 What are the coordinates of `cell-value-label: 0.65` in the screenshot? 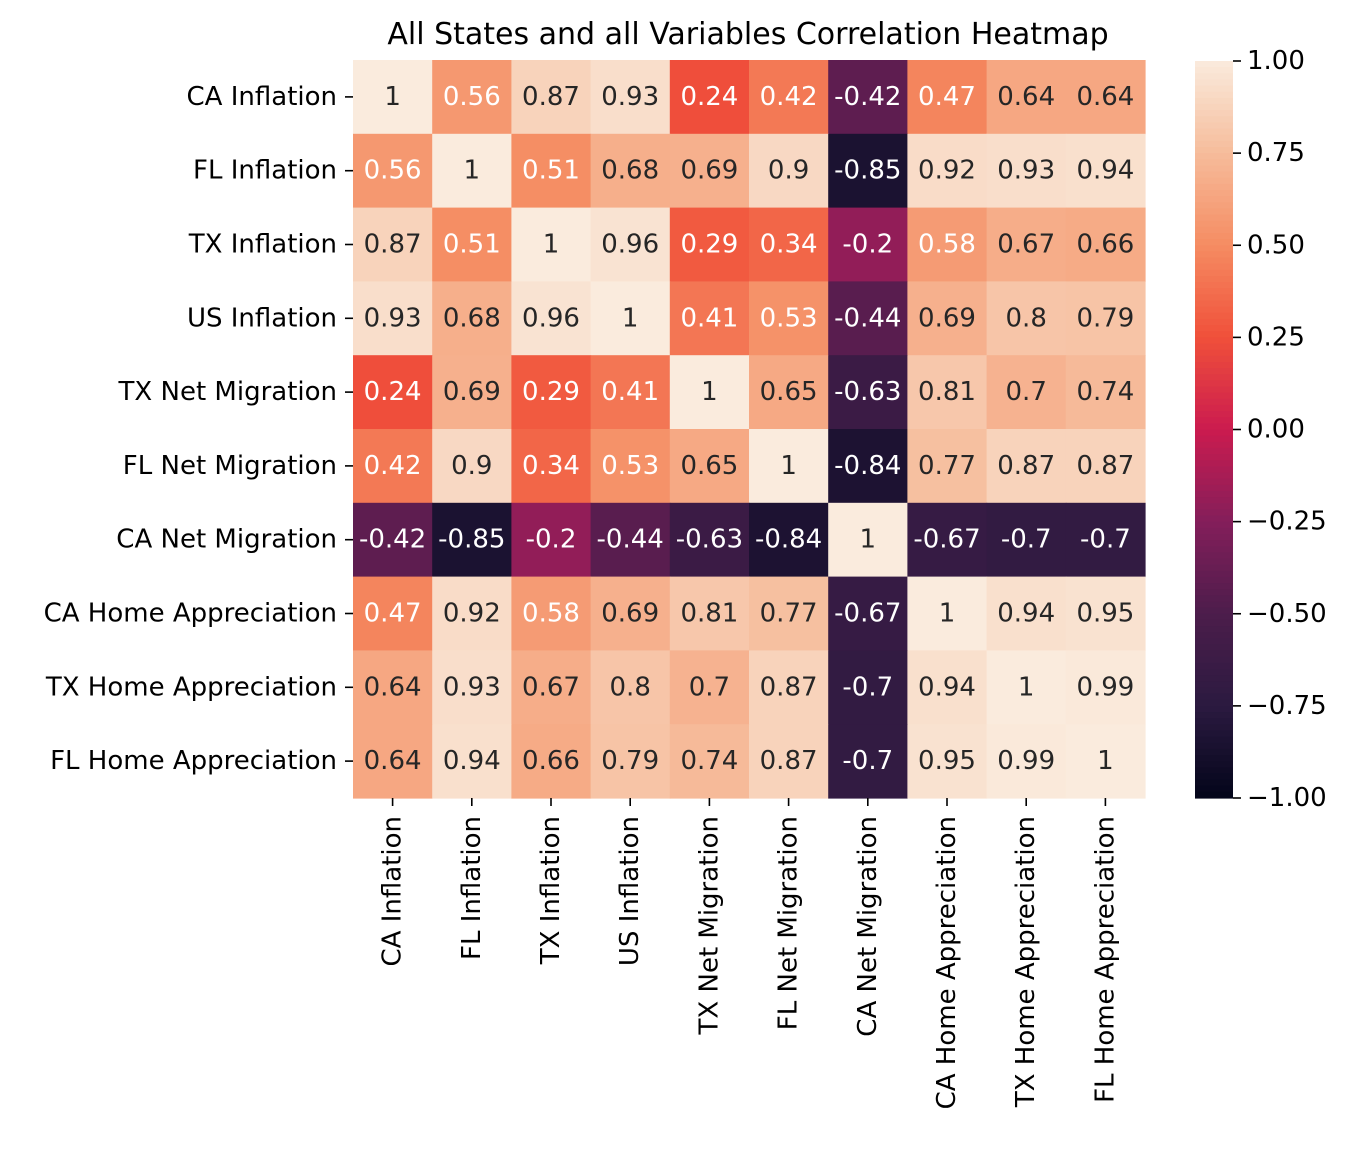 It's located at (789, 392).